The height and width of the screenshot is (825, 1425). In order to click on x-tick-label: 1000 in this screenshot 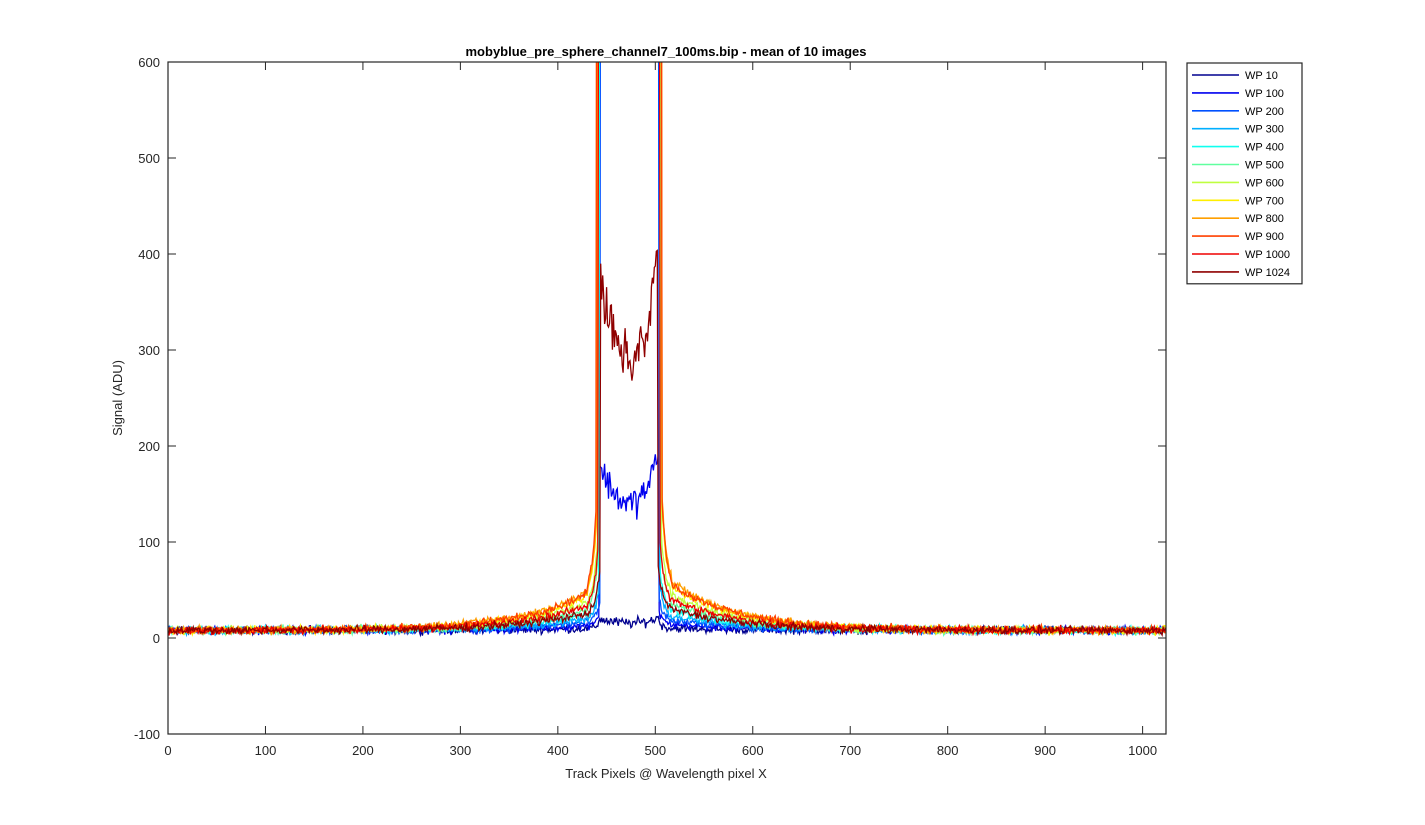, I will do `click(1142, 750)`.